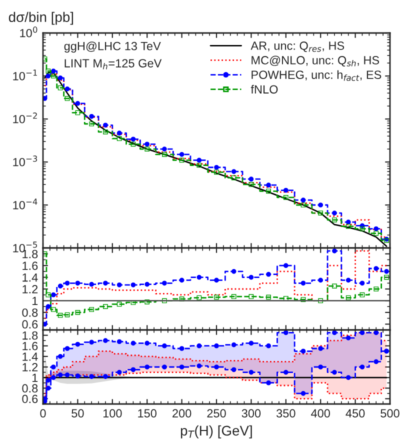 This screenshot has width=408, height=446. Describe the element at coordinates (216, 431) in the screenshot. I see `x-axis-title: p$_{T}$(H) [GeV]` at that location.